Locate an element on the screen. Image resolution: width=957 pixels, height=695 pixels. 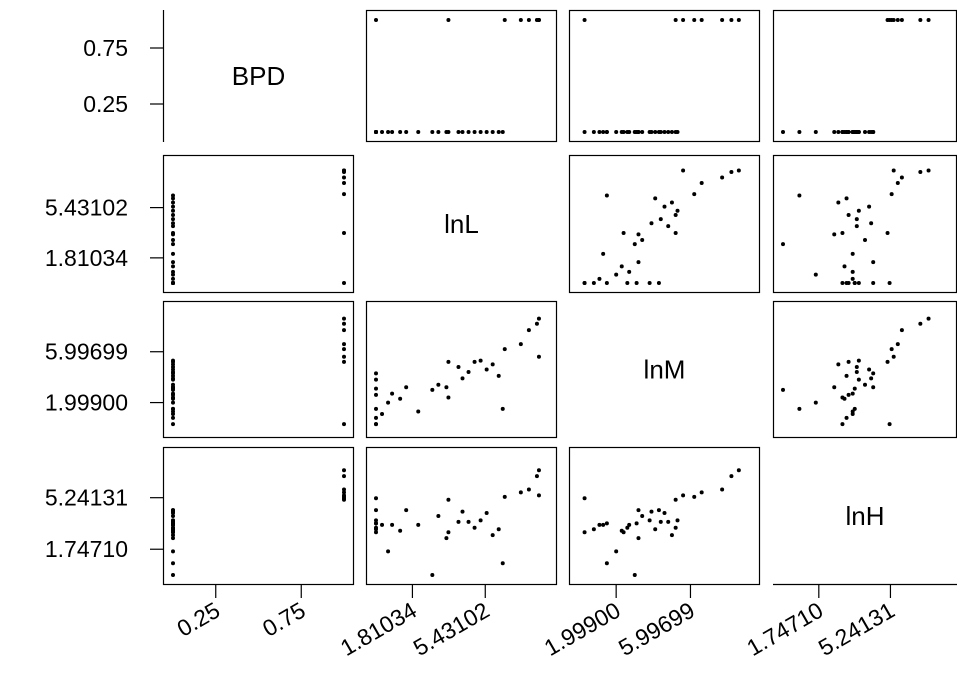
panel-lnh-vs-bpd is located at coordinates (258, 516).